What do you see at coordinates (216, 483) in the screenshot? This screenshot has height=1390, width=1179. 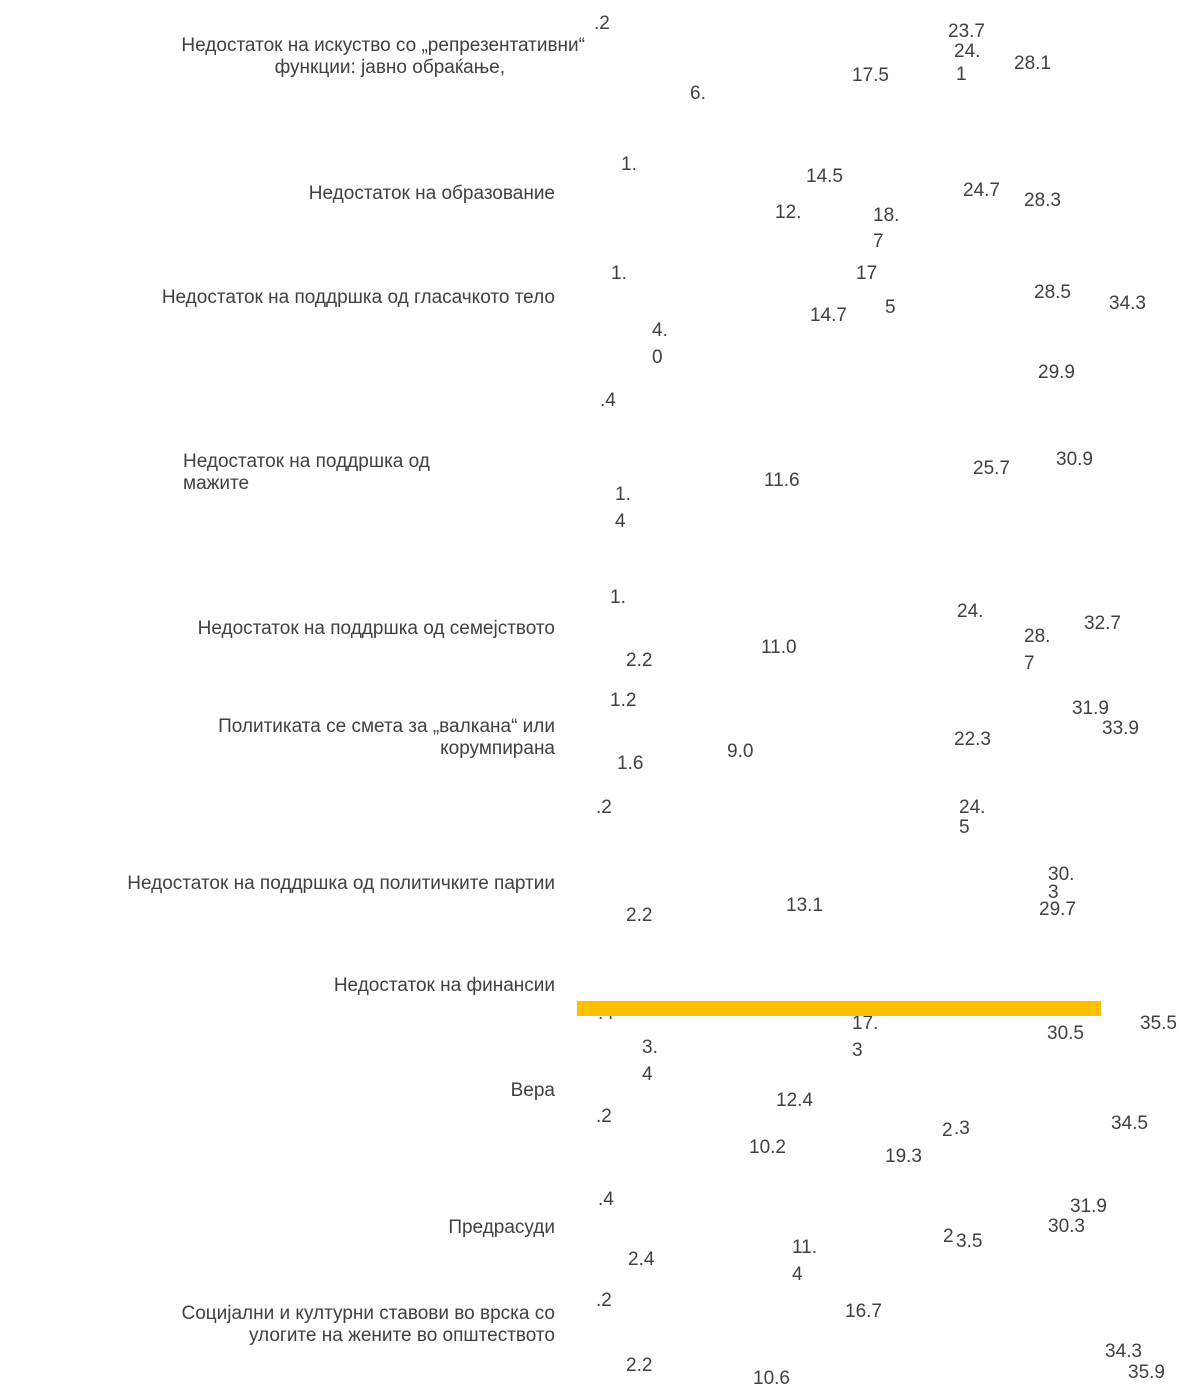 I see `category-label-line: мажите` at bounding box center [216, 483].